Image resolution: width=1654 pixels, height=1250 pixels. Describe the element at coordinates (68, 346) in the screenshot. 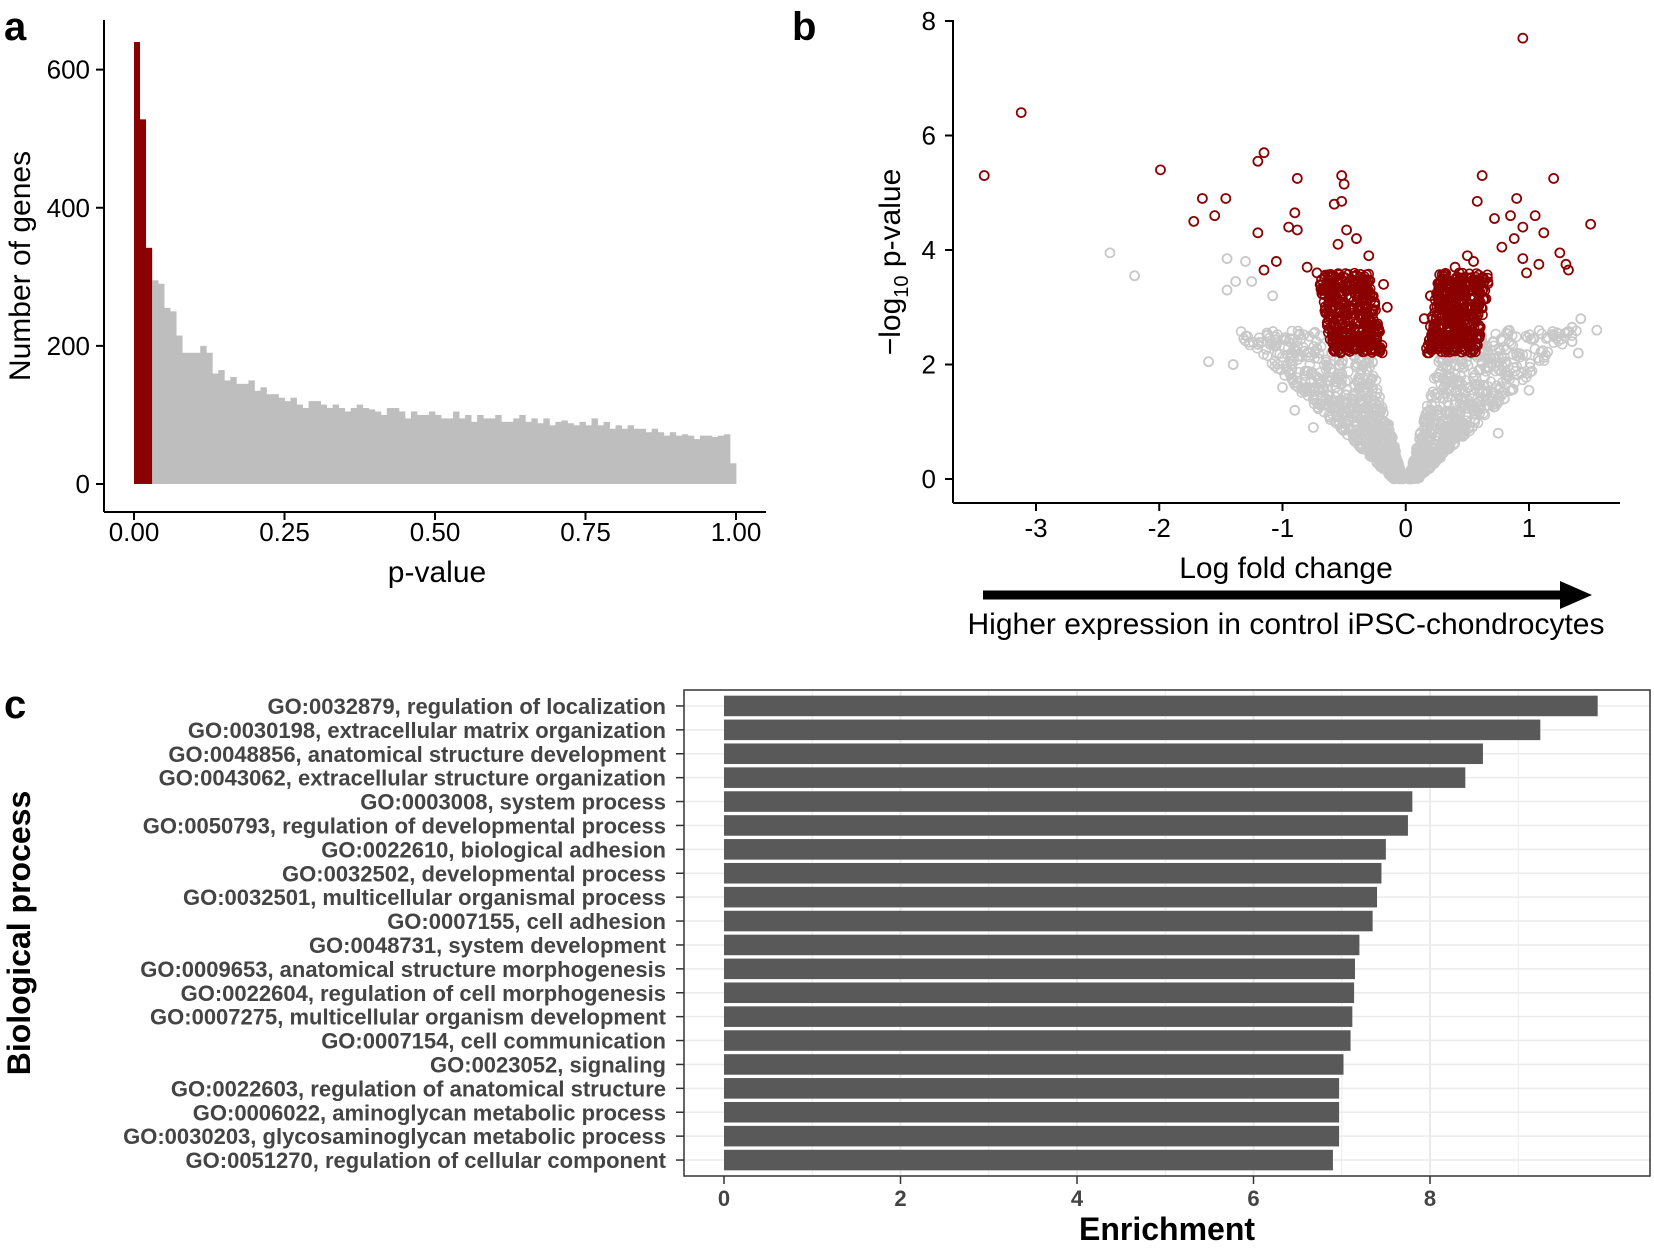

I see `histogram-y-tick-label: 200` at that location.